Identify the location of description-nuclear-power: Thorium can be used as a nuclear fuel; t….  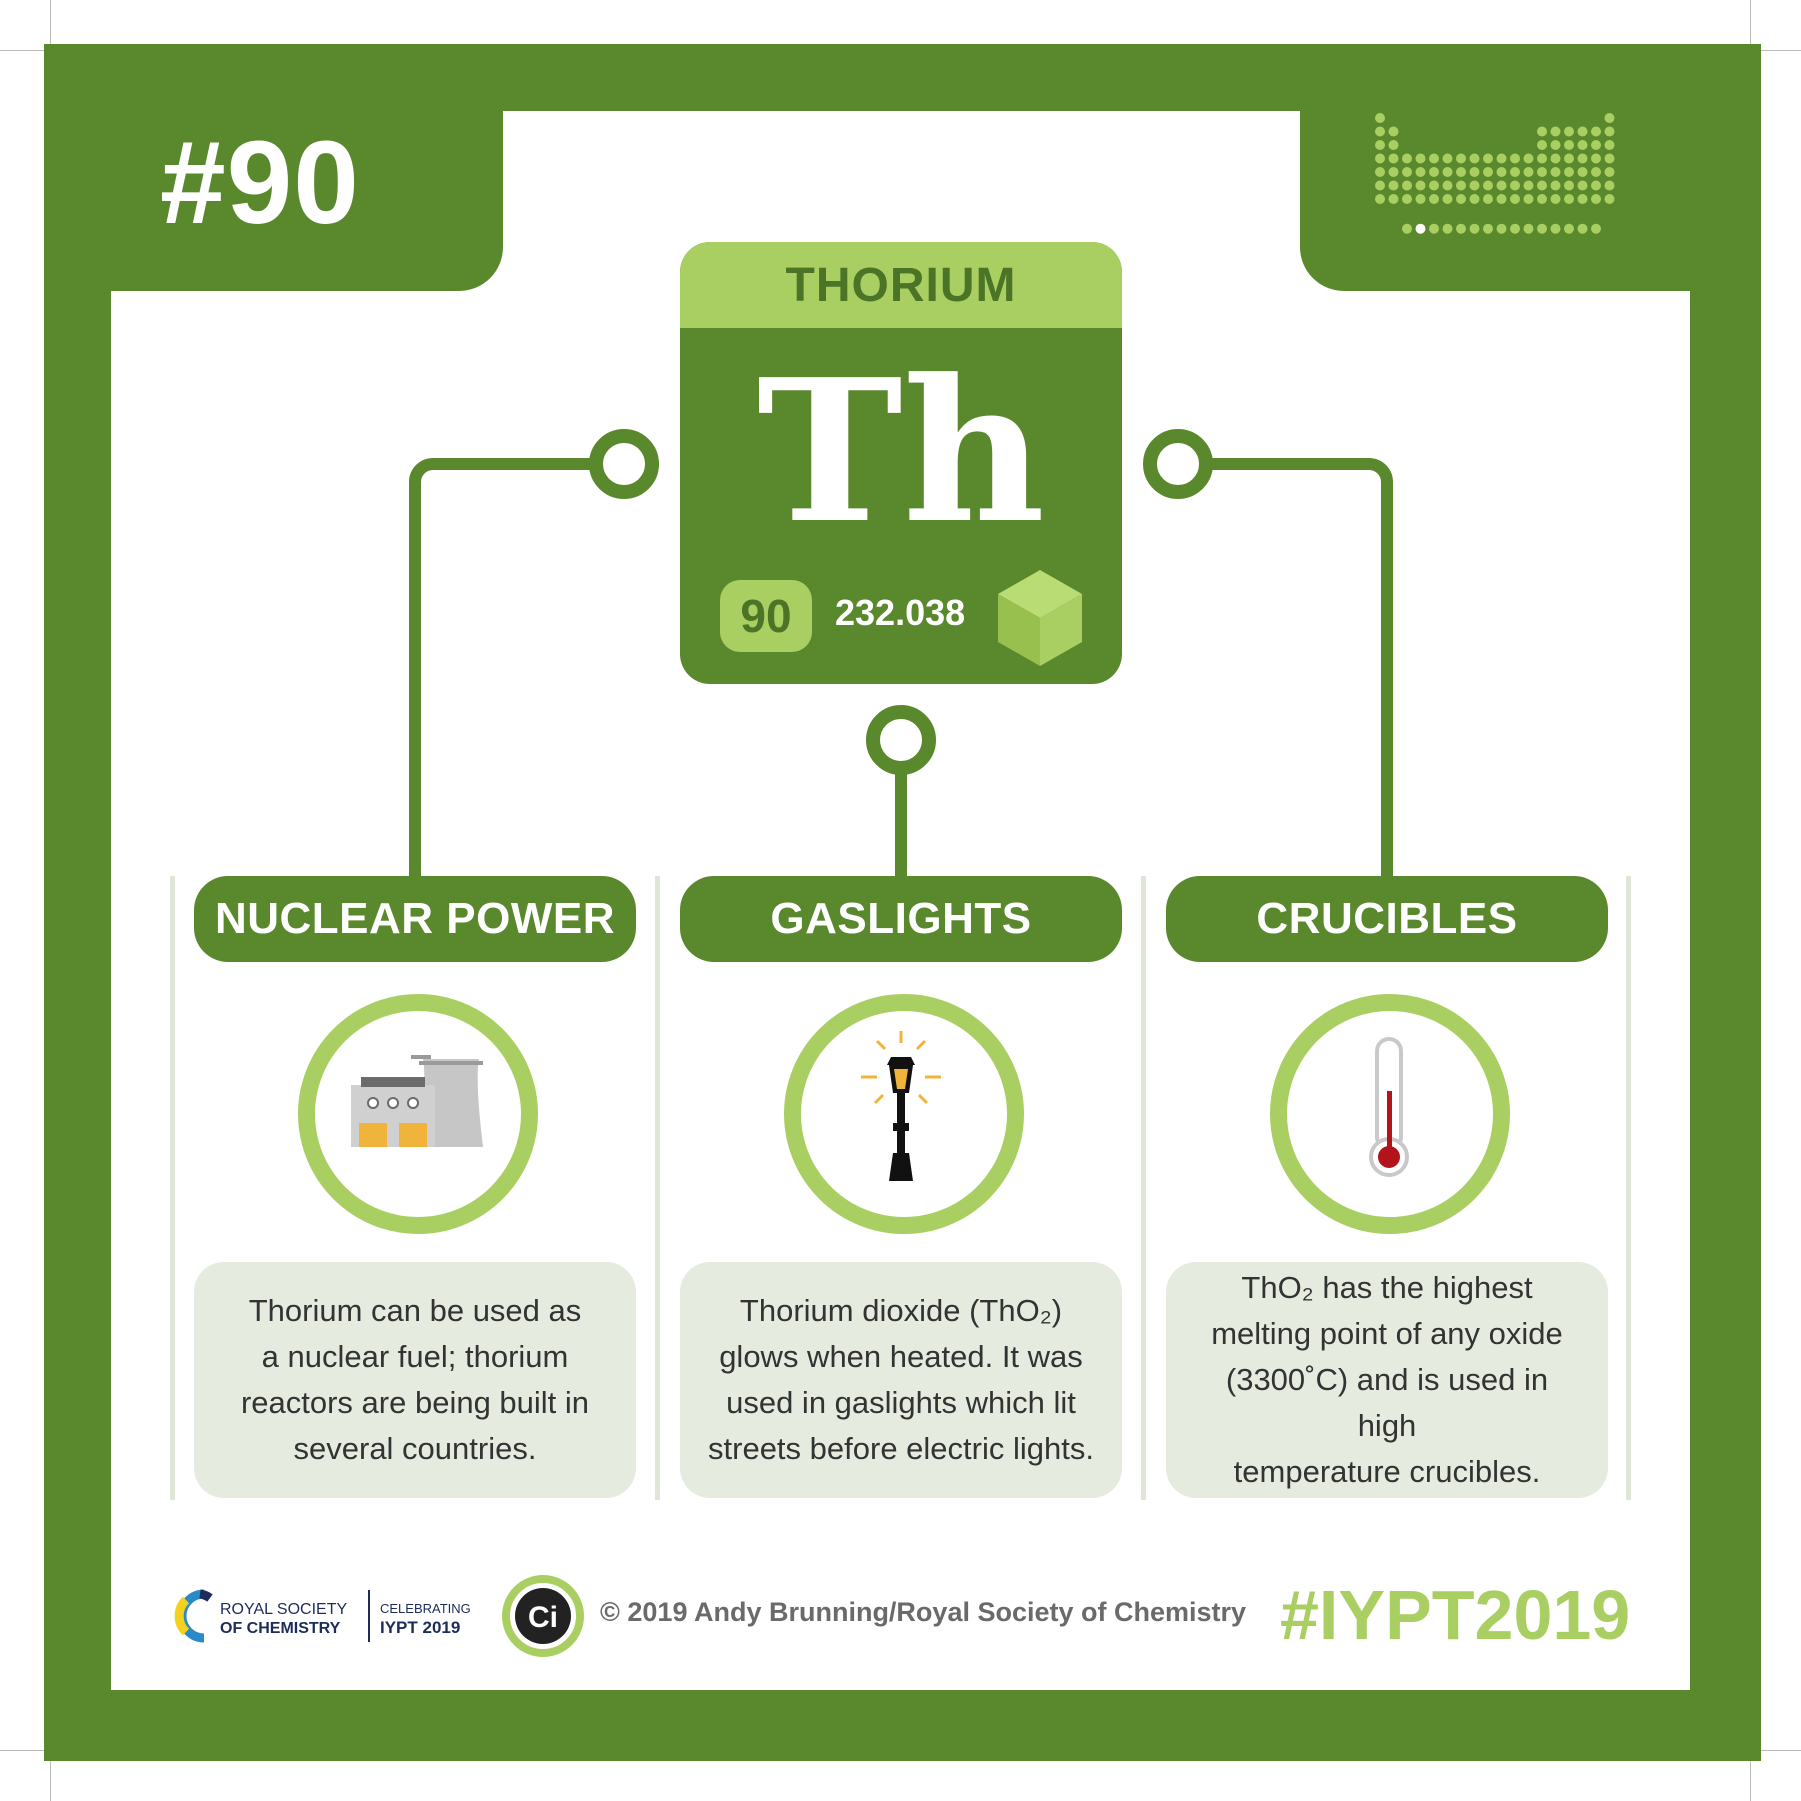
(415, 1380).